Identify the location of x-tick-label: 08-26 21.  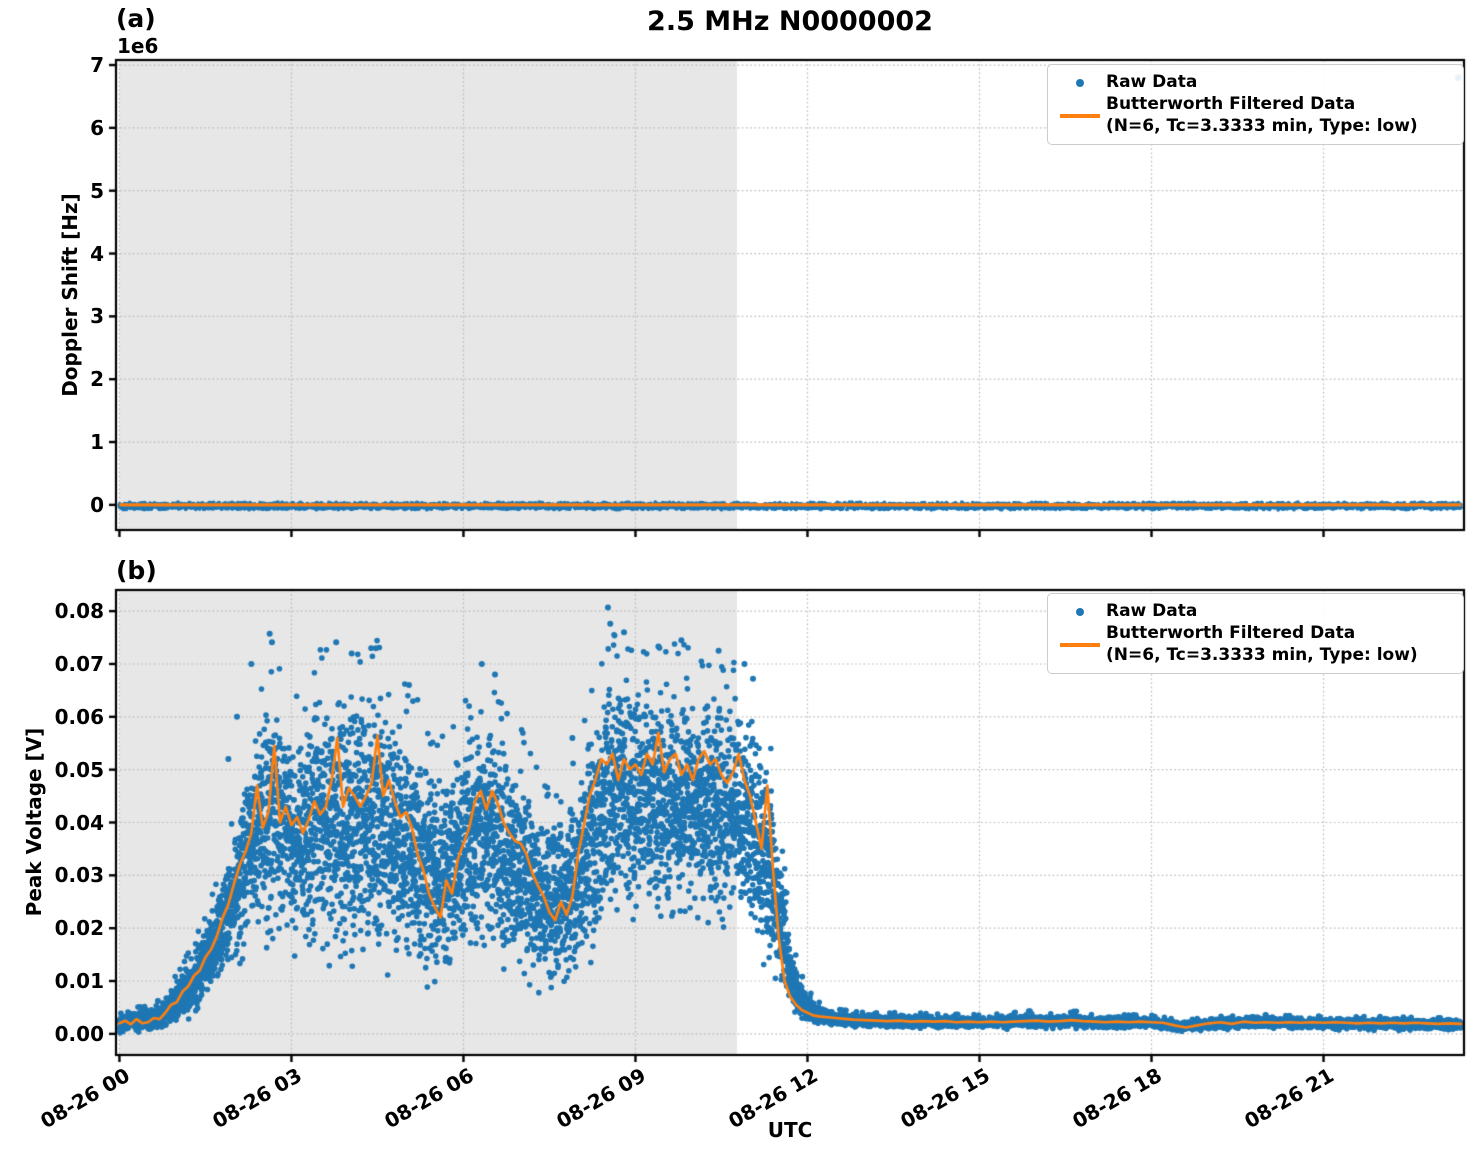
(1222, 1098).